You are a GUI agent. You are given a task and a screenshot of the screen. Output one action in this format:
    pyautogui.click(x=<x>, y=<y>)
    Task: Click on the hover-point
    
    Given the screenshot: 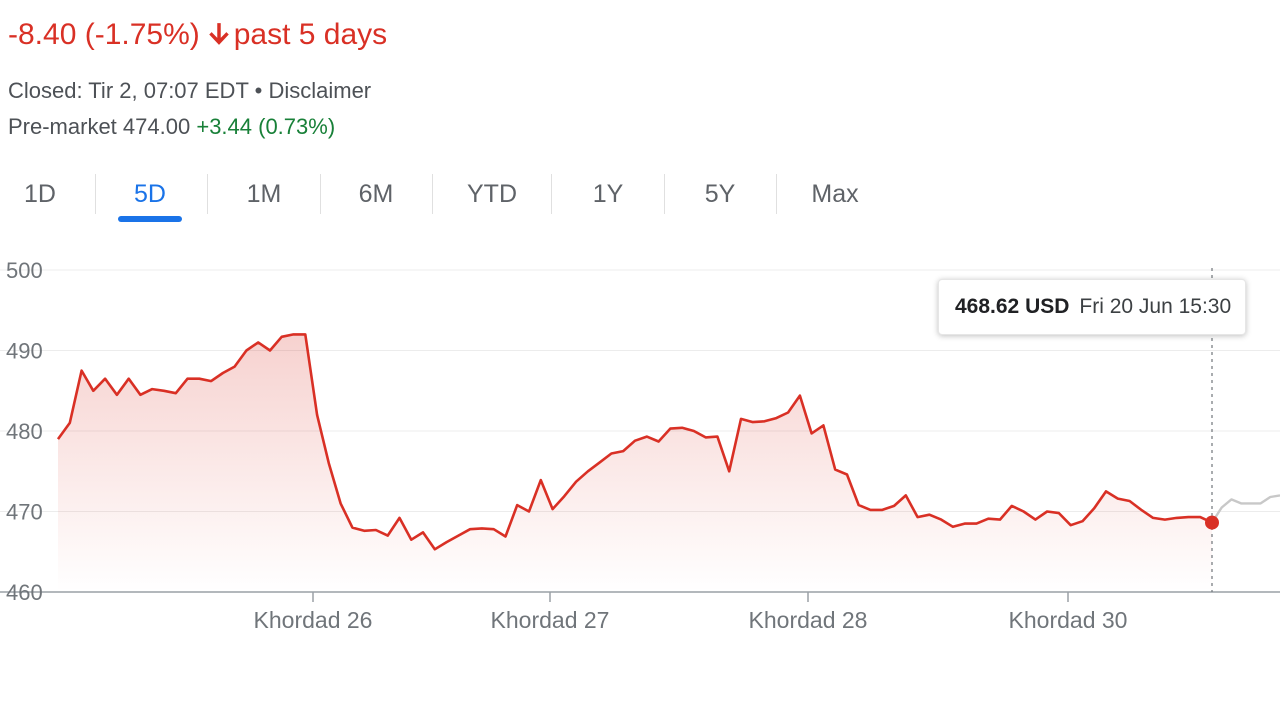 What is the action you would take?
    pyautogui.click(x=1212, y=522)
    